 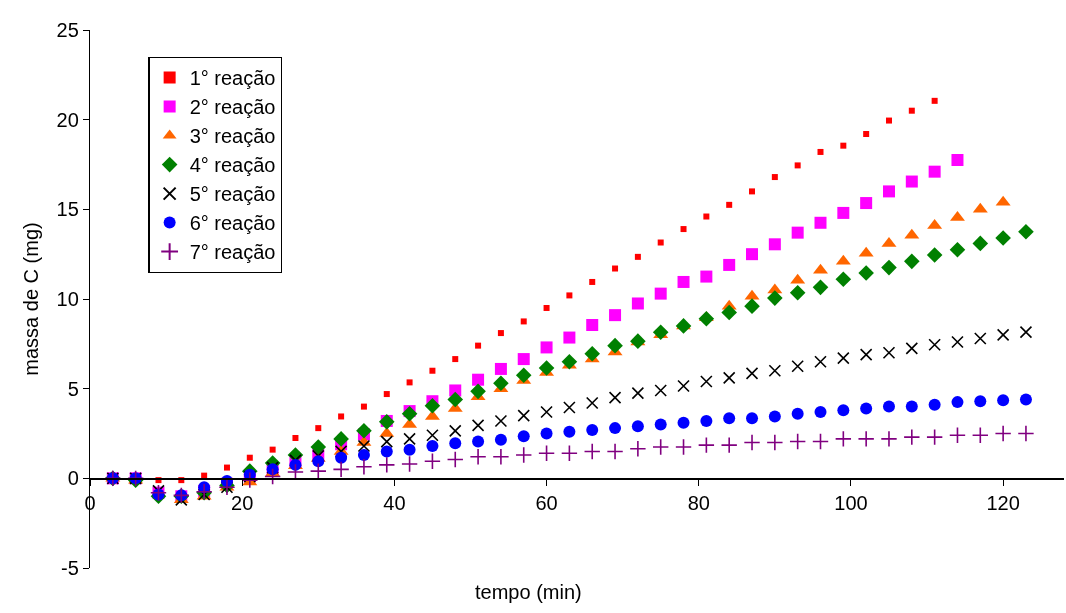 I want to click on legend-label: 6° reação, so click(x=232, y=223).